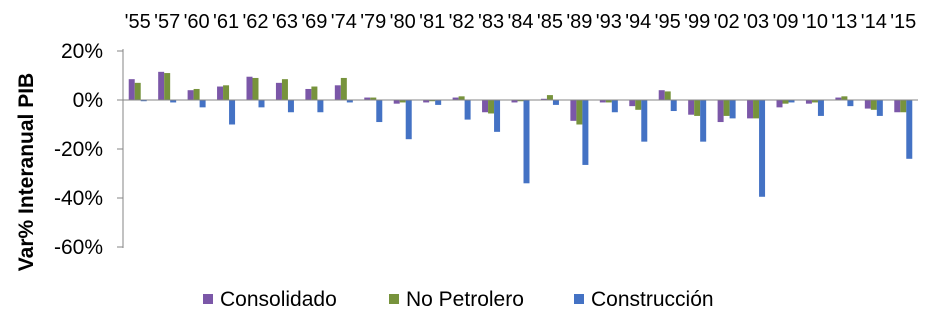 Image resolution: width=929 pixels, height=320 pixels. I want to click on y-tick-label: -20%, so click(78, 149).